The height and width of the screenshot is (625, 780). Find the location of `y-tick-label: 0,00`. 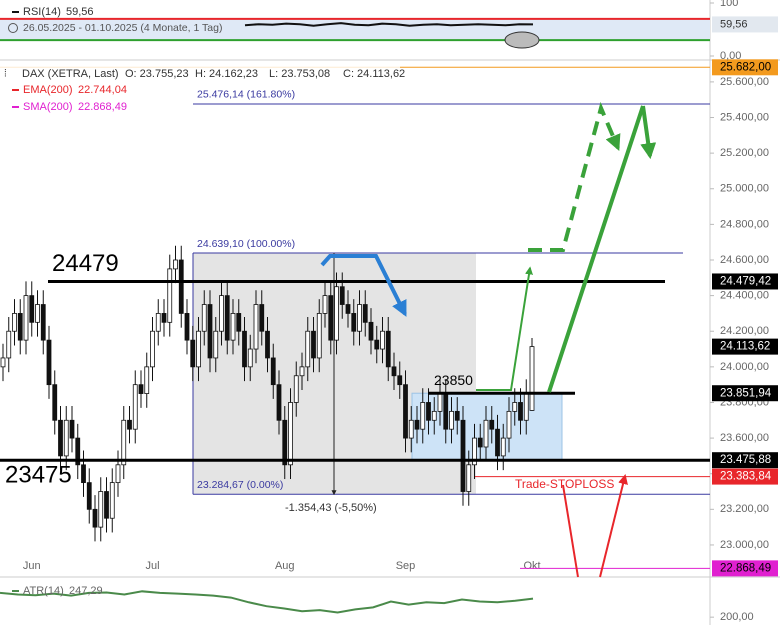

y-tick-label: 0,00 is located at coordinates (730, 56).